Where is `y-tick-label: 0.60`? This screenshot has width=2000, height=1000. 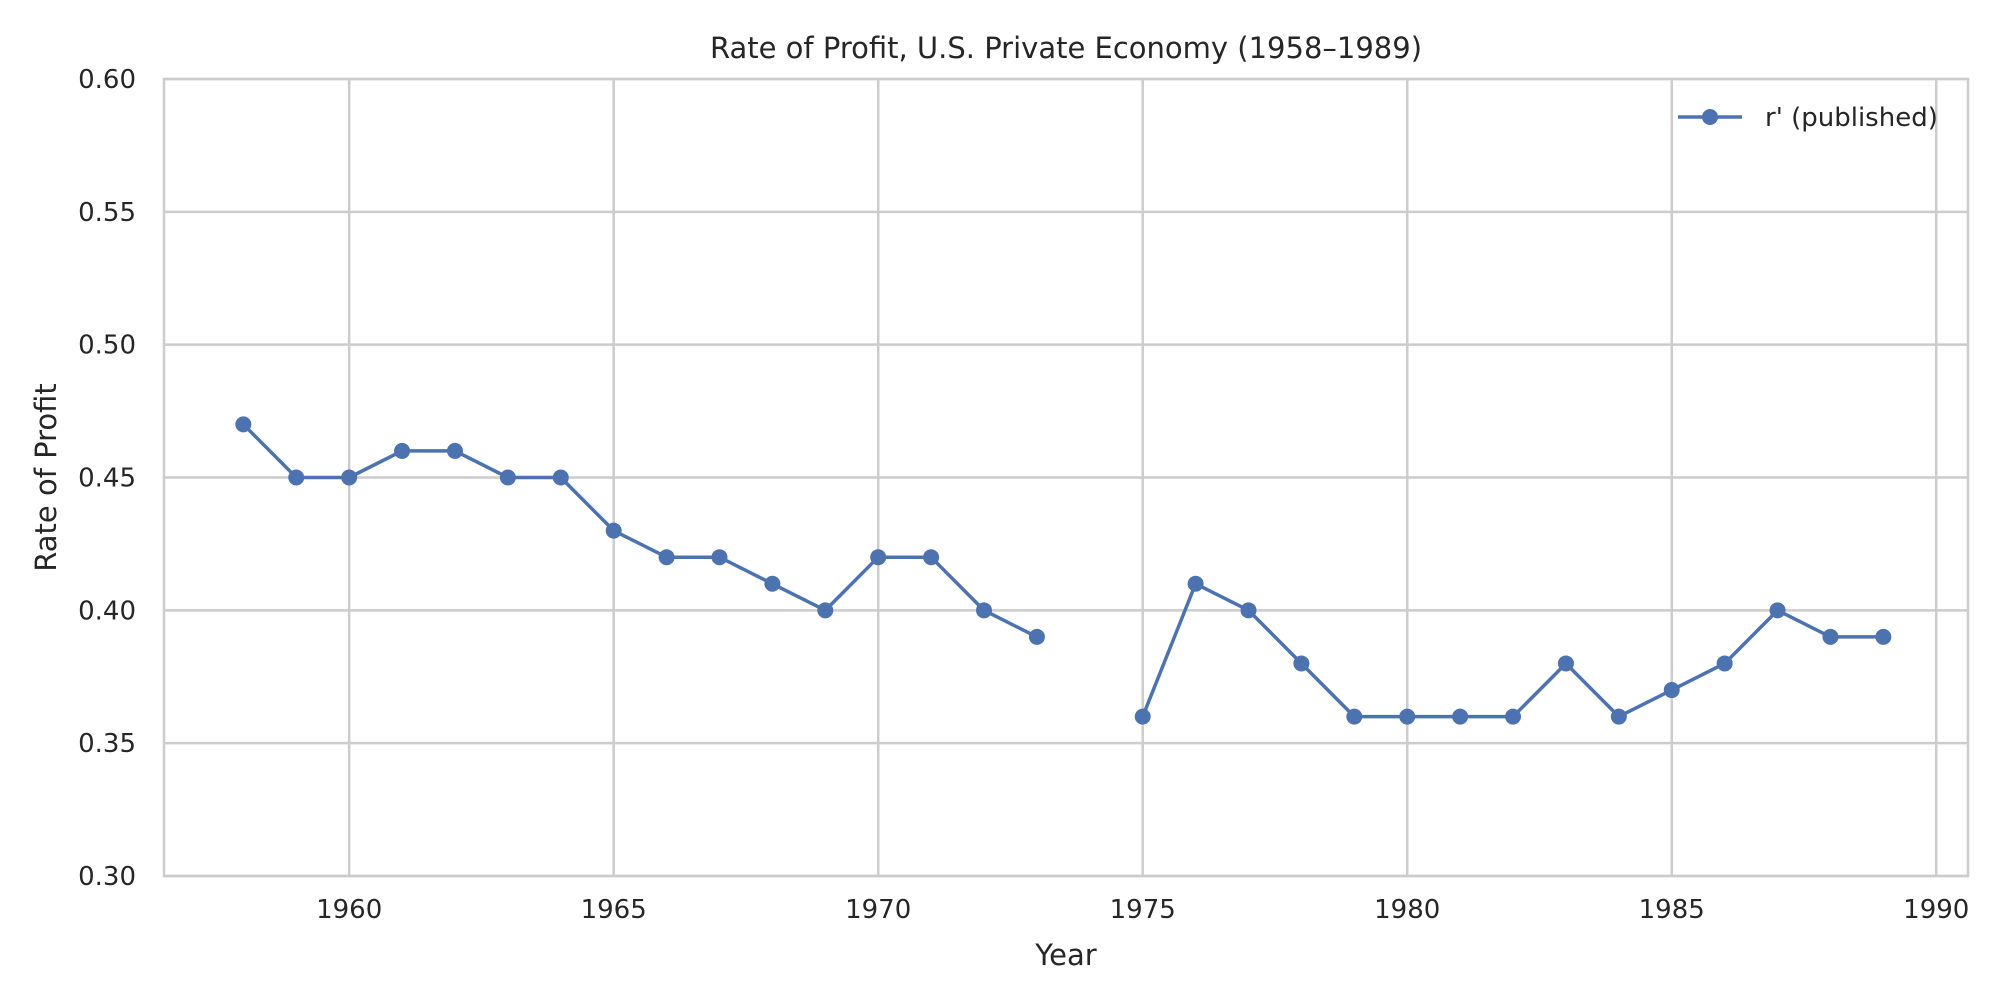 y-tick-label: 0.60 is located at coordinates (107, 80).